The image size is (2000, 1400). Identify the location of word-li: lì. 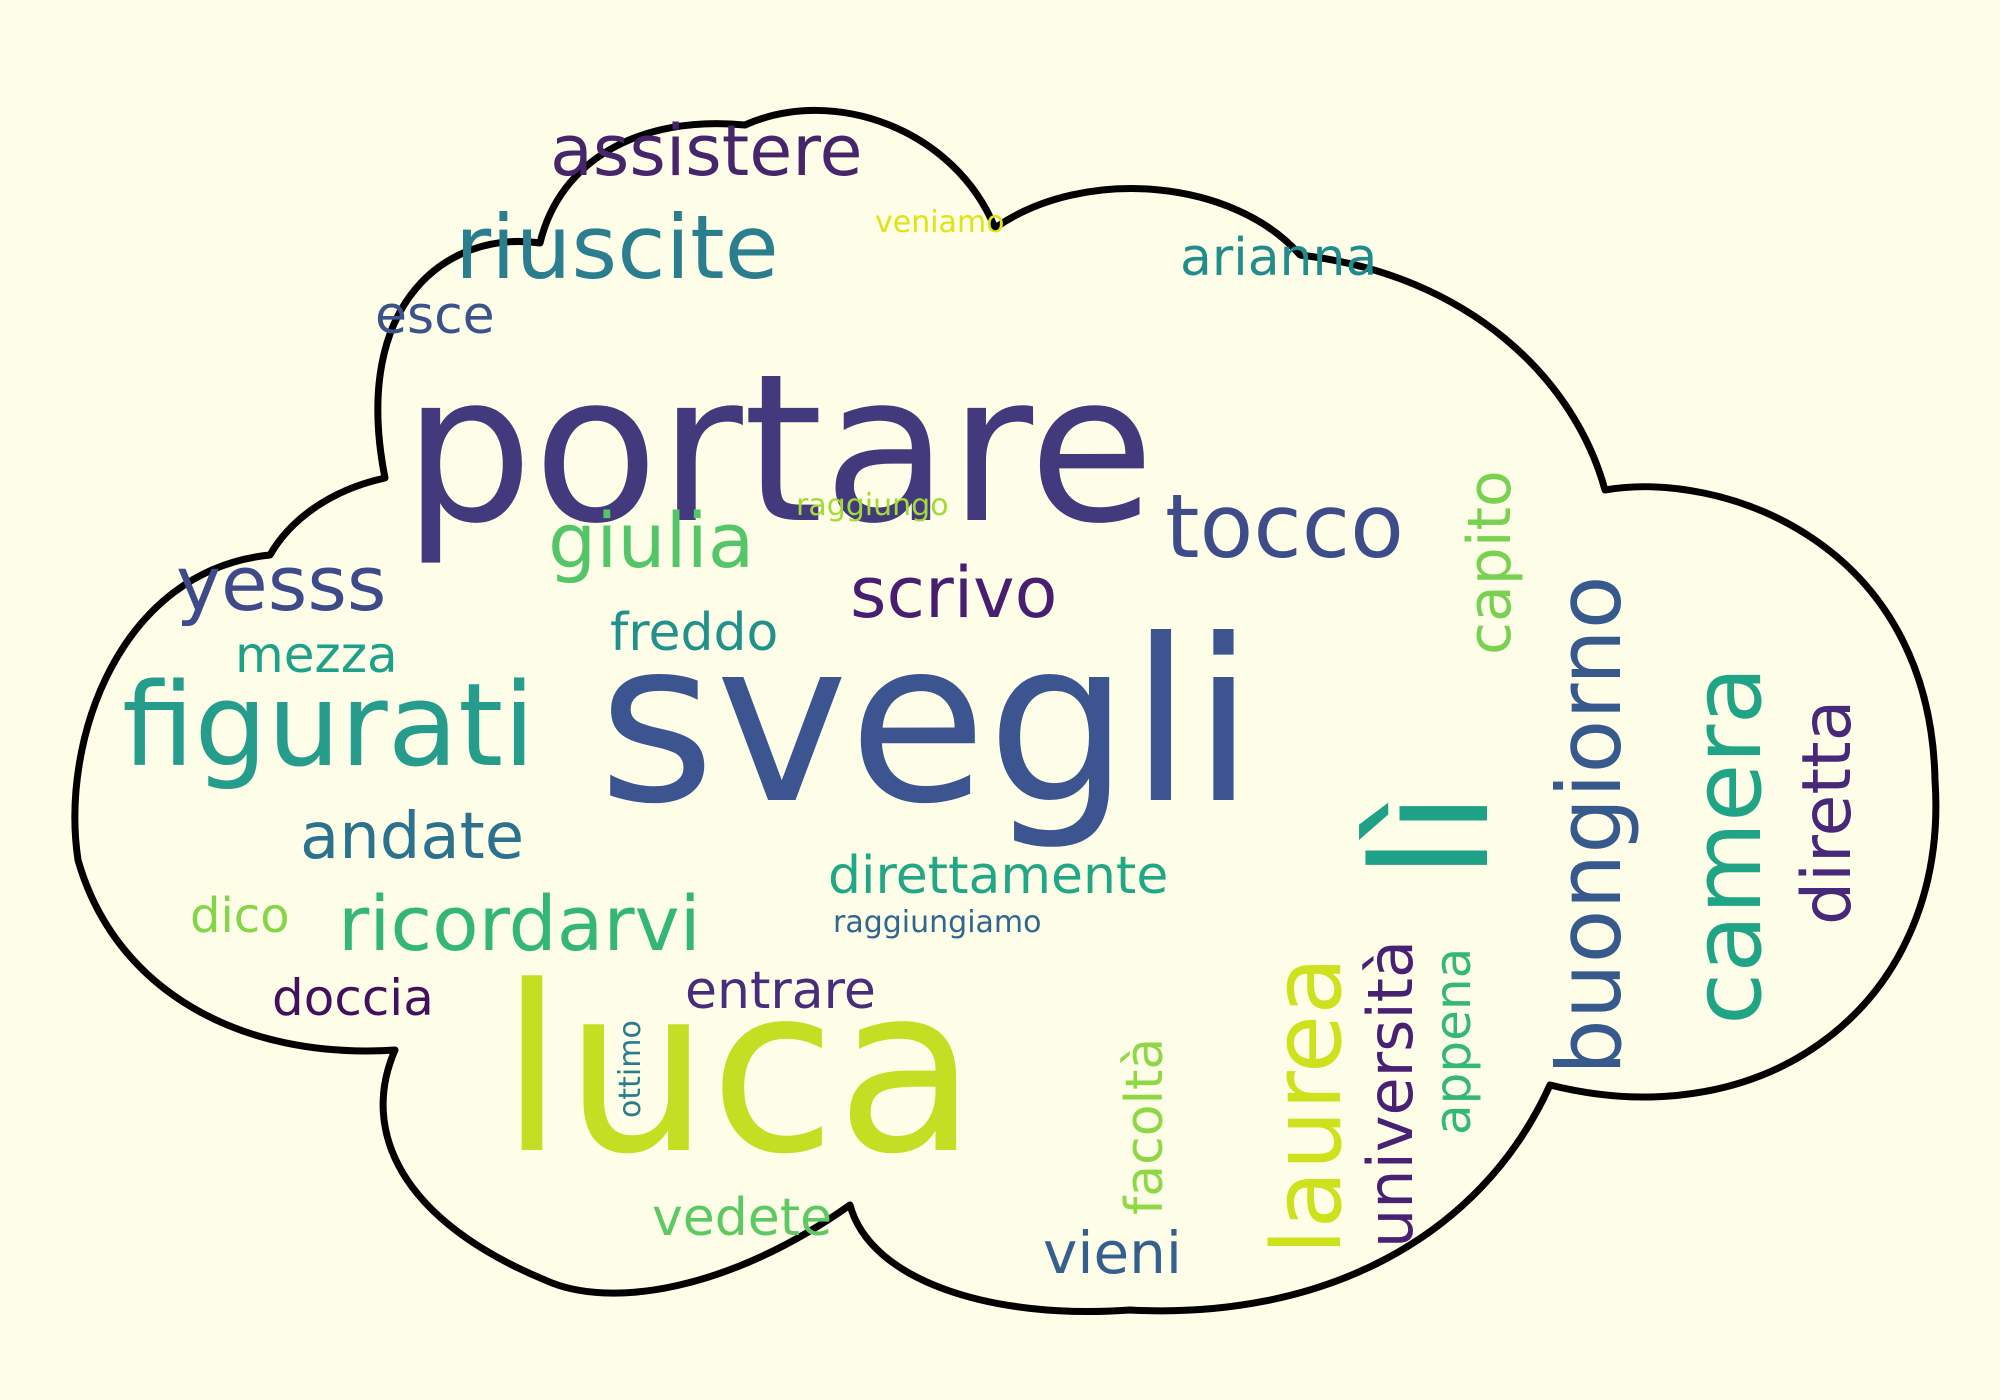
(1431, 835).